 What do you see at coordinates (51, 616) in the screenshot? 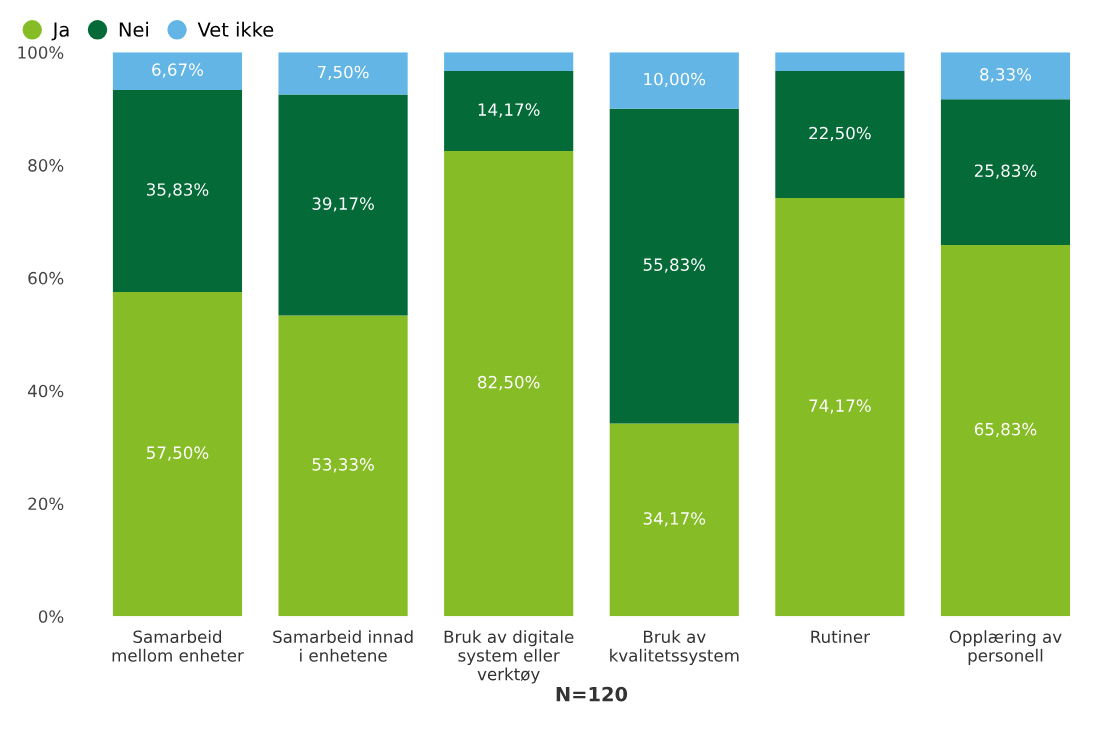
I see `y-tick-label: 0%` at bounding box center [51, 616].